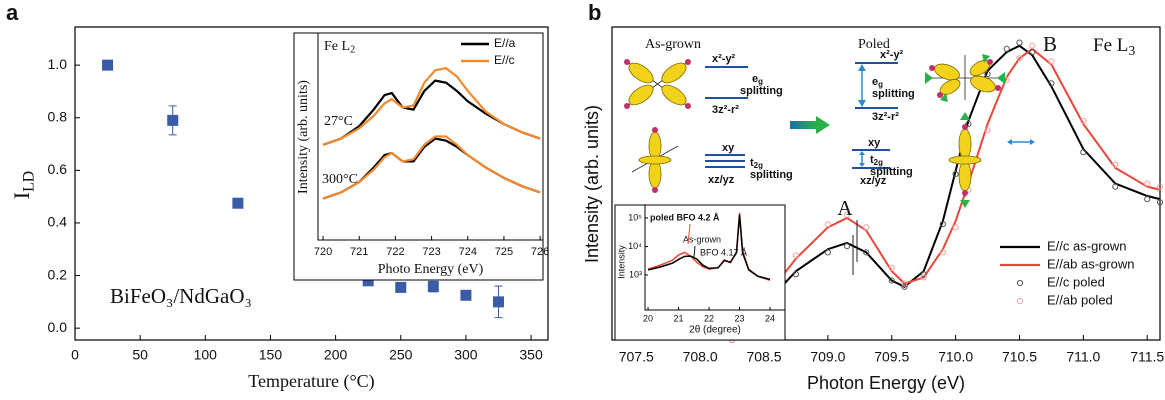  Describe the element at coordinates (855, 247) in the screenshot. I see `peak-a-markers` at that location.